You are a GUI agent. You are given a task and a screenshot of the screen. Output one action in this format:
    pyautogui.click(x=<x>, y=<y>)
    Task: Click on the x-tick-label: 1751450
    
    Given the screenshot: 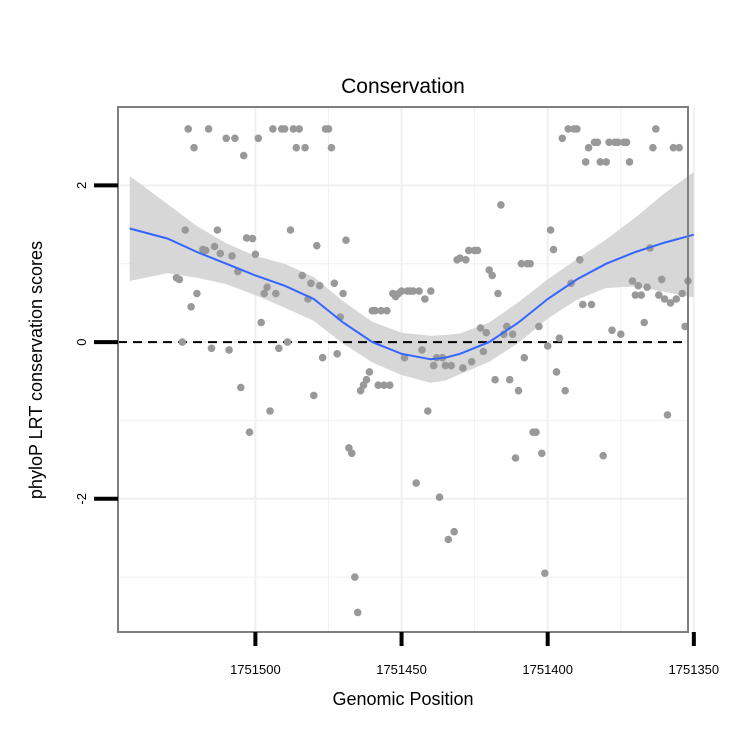 What is the action you would take?
    pyautogui.click(x=401, y=669)
    